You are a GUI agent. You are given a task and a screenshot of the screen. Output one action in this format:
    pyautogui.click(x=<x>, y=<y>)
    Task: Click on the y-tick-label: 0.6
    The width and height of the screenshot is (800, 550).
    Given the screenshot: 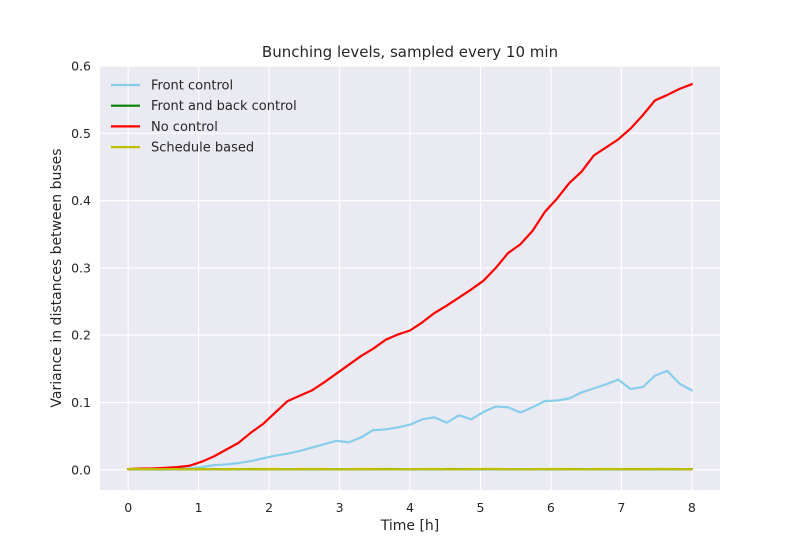 What is the action you would take?
    pyautogui.click(x=81, y=66)
    